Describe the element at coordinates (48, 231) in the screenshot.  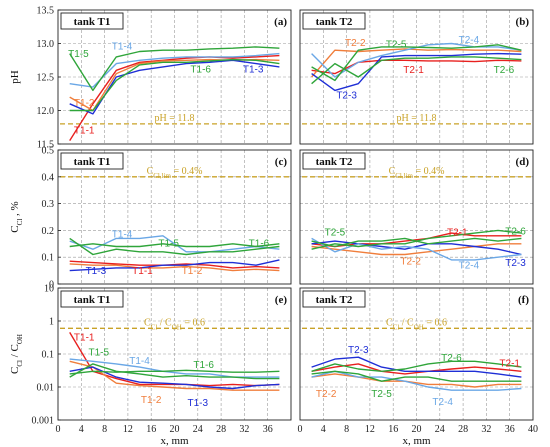
I see `y-tick-label: 0.2` at that location.